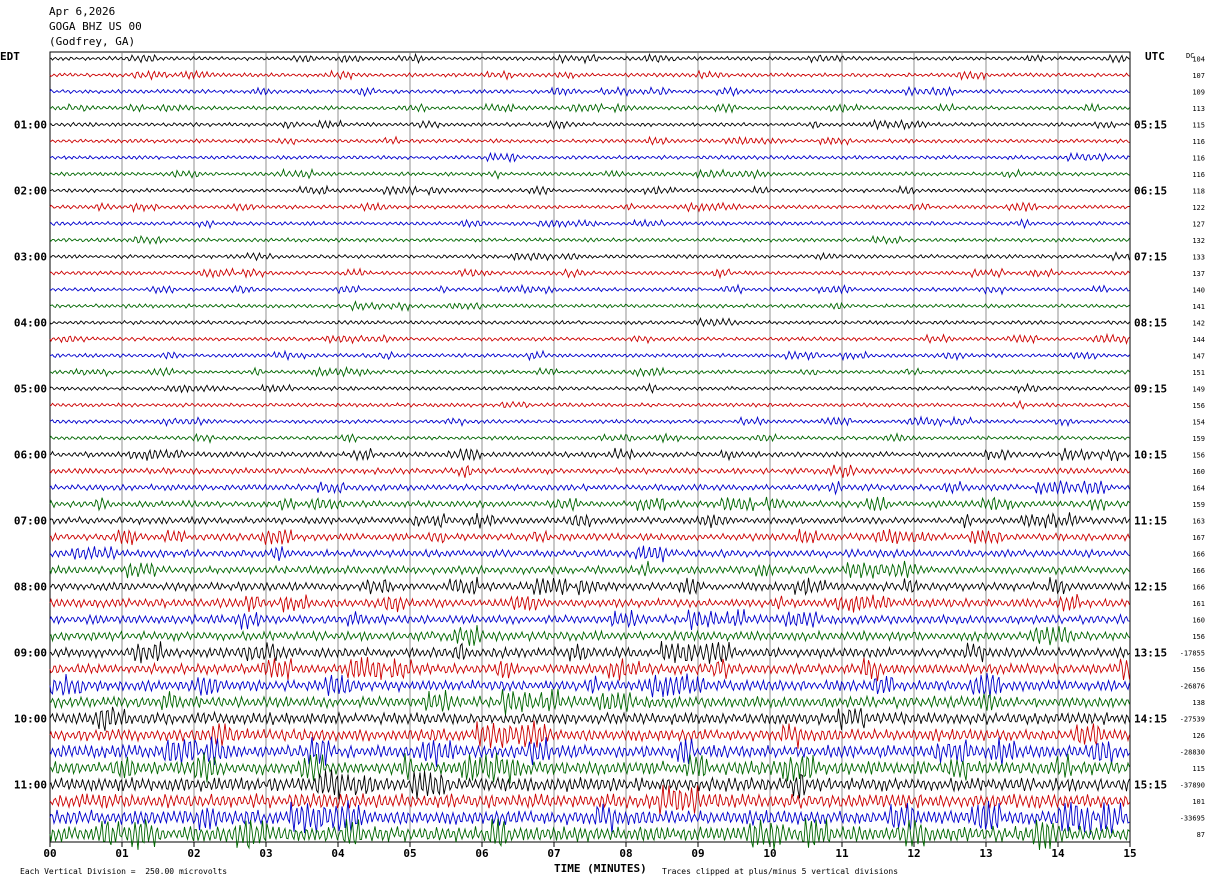 This screenshot has height=886, width=1210. Describe the element at coordinates (1198, 241) in the screenshot. I see `dc-offset-label: 132` at that location.